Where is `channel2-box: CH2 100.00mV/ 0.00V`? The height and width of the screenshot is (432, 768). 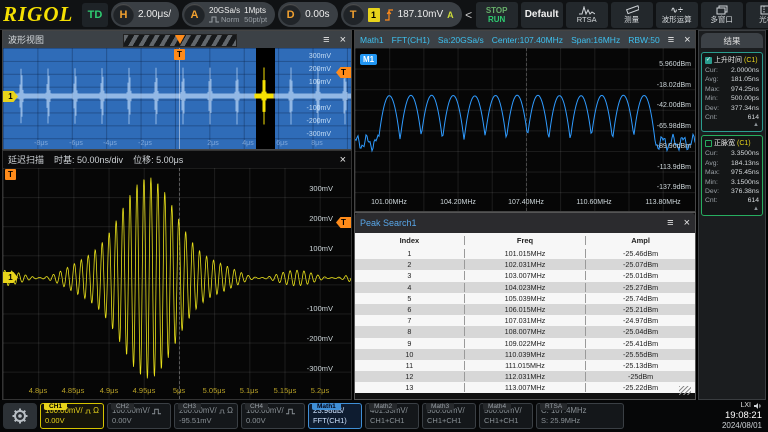 channel2-box: CH2 100.00mV/ 0.00V is located at coordinates (139, 416).